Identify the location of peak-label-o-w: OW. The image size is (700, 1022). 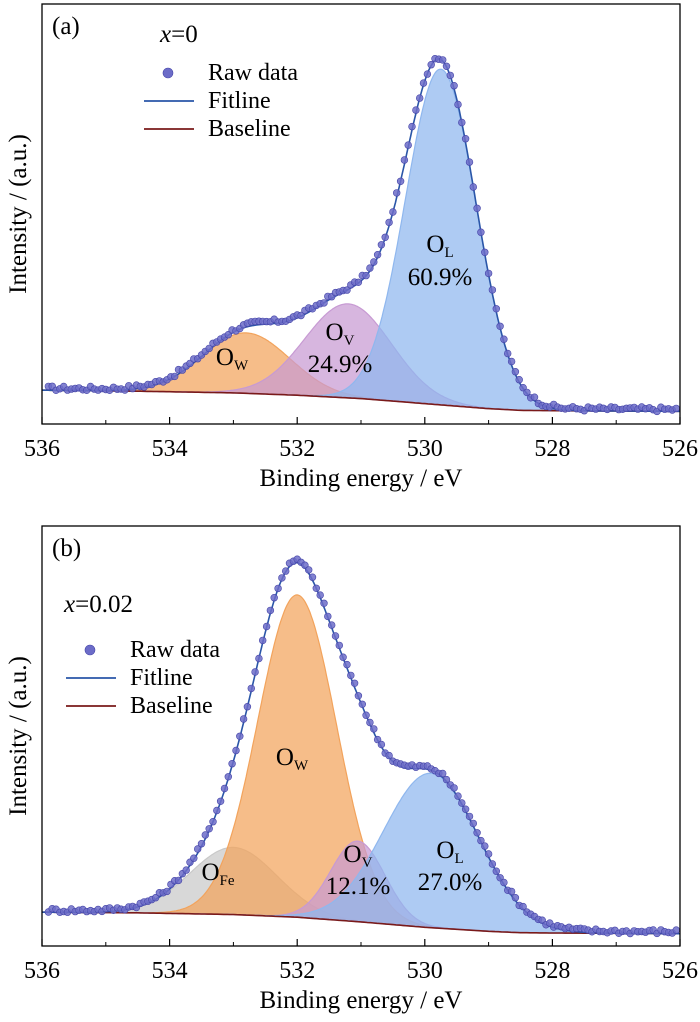
(292, 759).